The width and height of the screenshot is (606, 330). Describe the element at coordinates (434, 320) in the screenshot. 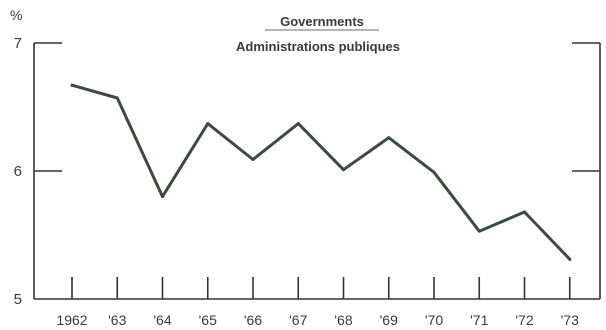

I see `x-tick-label: '70` at that location.